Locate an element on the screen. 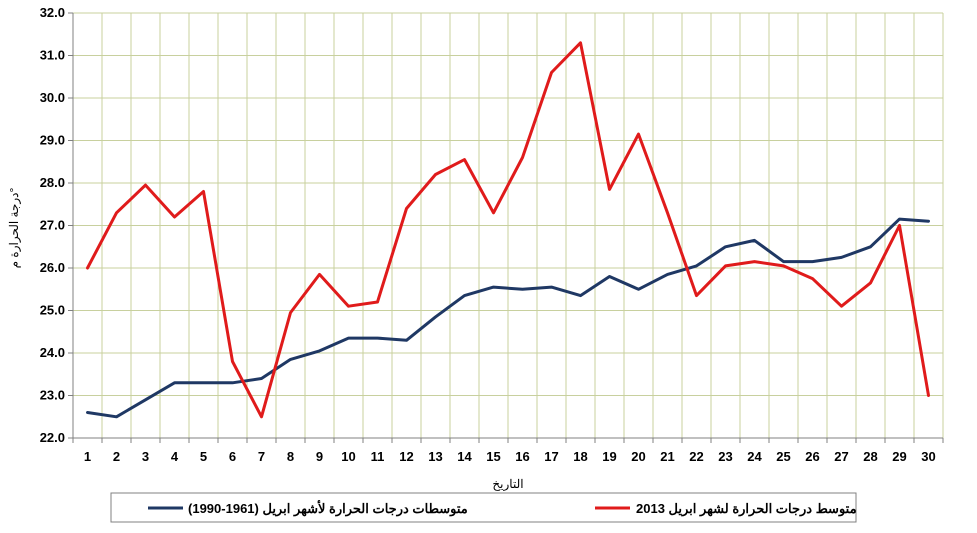 The height and width of the screenshot is (533, 977). y-axis-title: درجة الحرارة م° is located at coordinates (14, 227).